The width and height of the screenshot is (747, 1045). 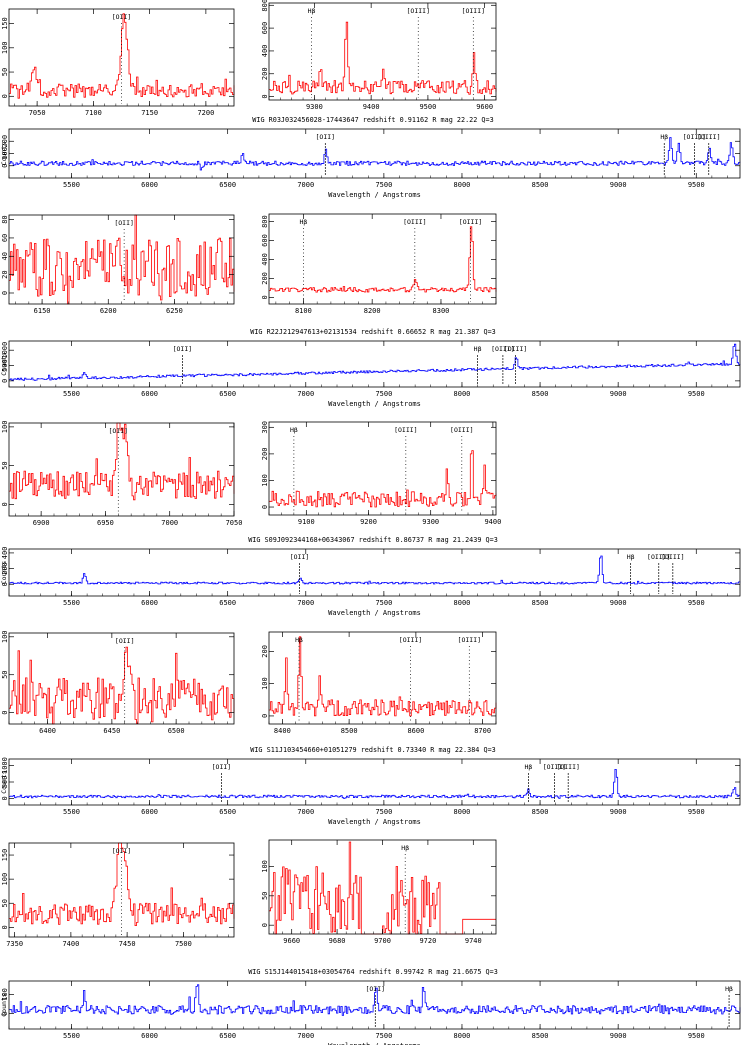 I want to click on zoom-right-panel: 9100 9200 9300 9400 0 100 200 300 Hβ [OIII] [OIII], so click(x=381, y=473).